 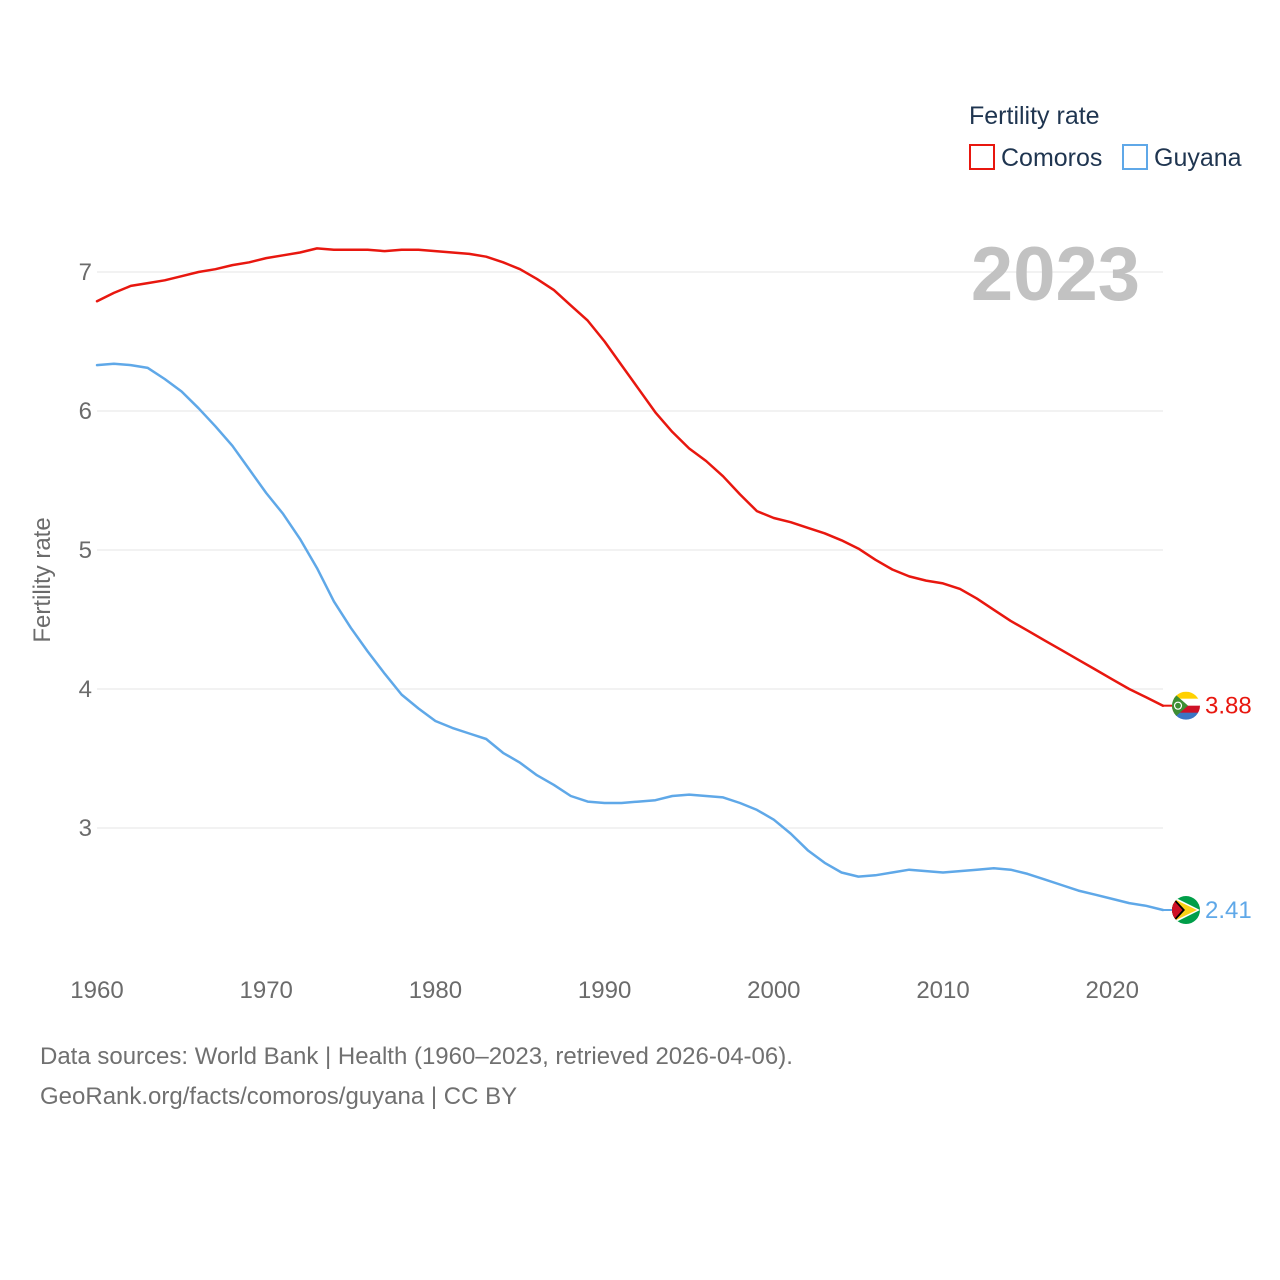 I want to click on guyana-flag-icon, so click(x=1186, y=910).